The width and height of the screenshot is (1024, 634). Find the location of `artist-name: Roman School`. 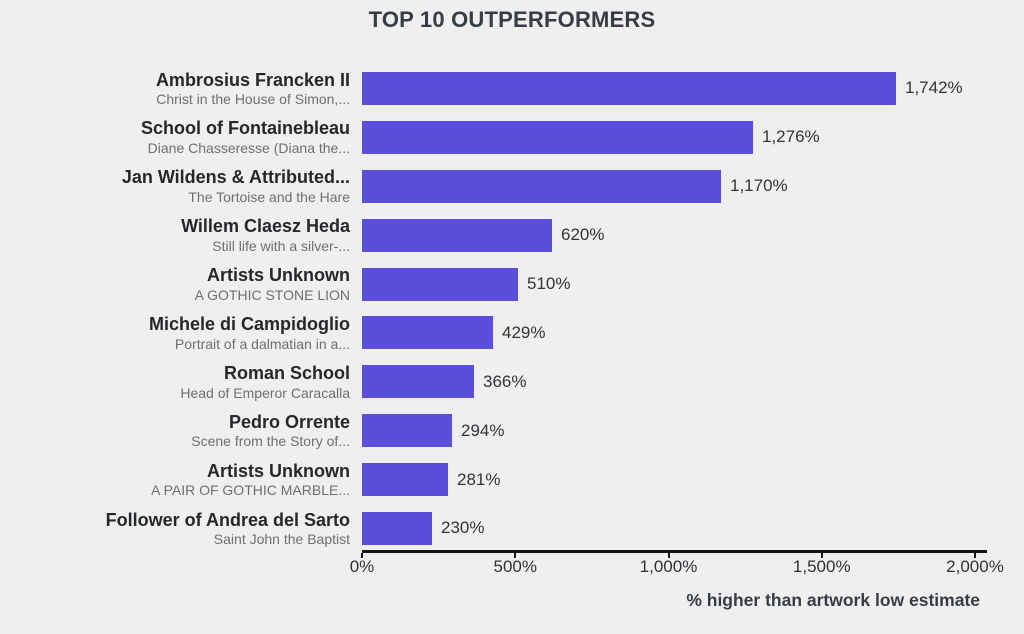

artist-name: Roman School is located at coordinates (286, 372).